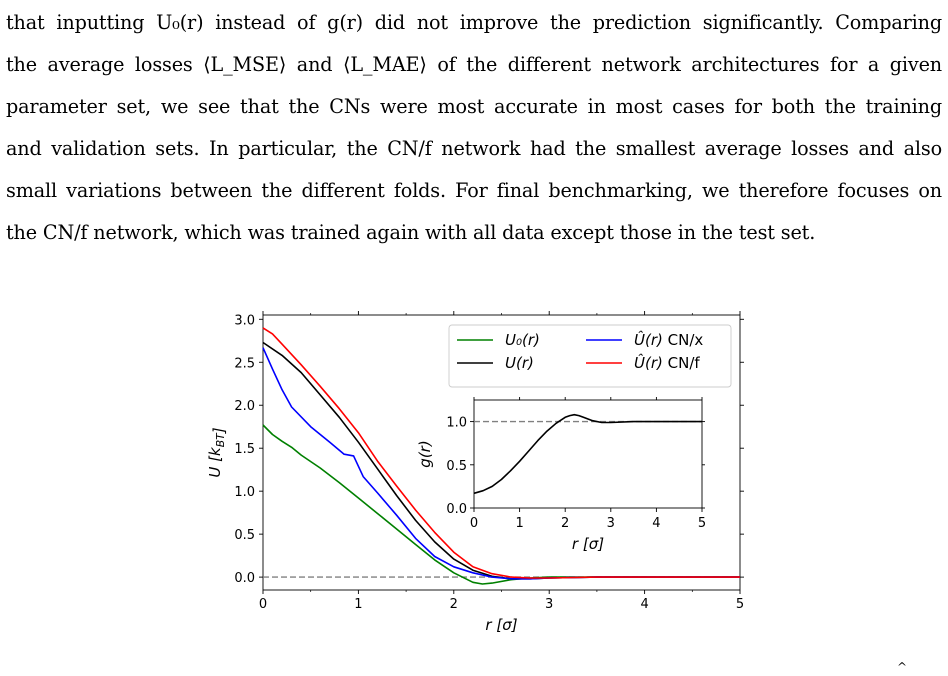 This screenshot has width=948, height=676. I want to click on inset-series-line, so click(587, 454).